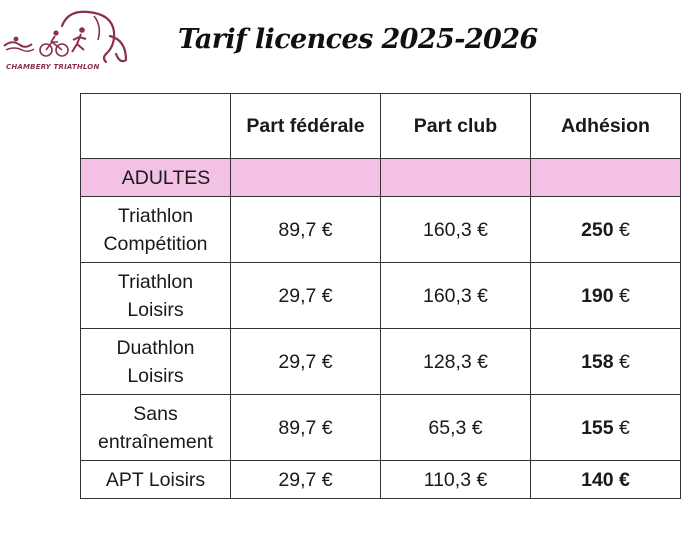  Describe the element at coordinates (597, 361) in the screenshot. I see `adhesion-value: 158` at that location.